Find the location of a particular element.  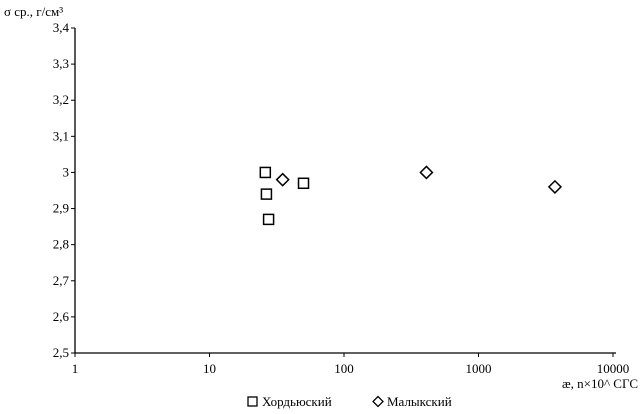

y-tick-label: 3 is located at coordinates (66, 171).